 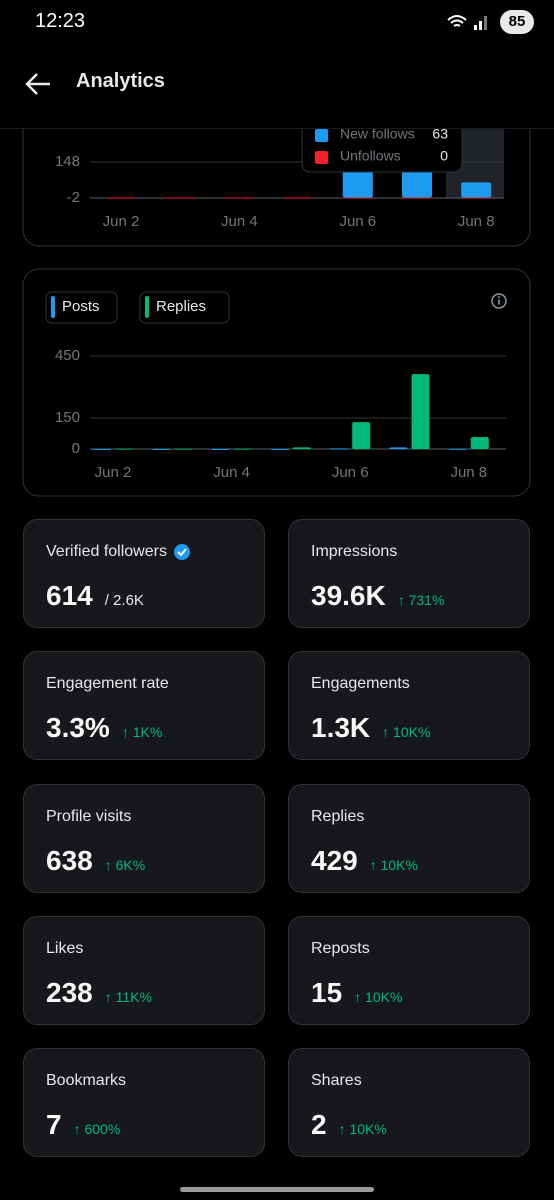 I want to click on metric-value: 238, so click(x=69, y=992).